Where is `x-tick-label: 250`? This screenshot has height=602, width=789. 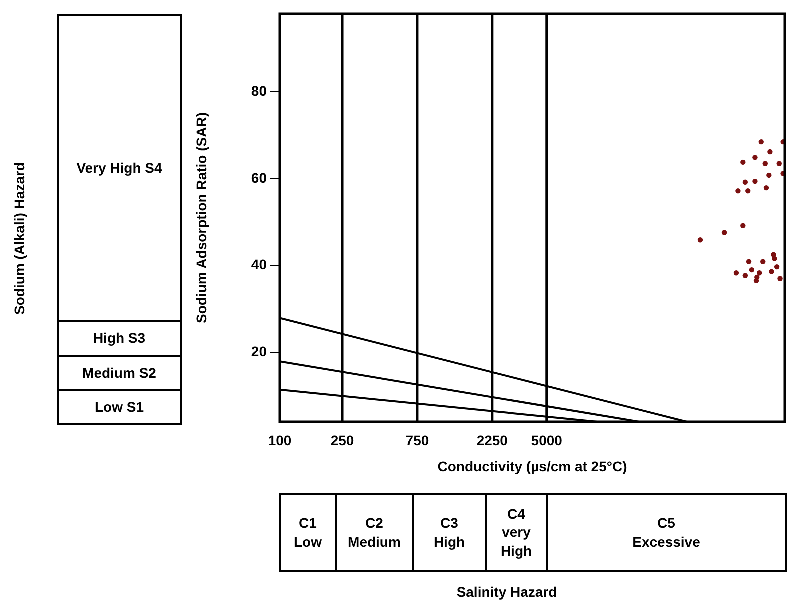
x-tick-label: 250 is located at coordinates (342, 440).